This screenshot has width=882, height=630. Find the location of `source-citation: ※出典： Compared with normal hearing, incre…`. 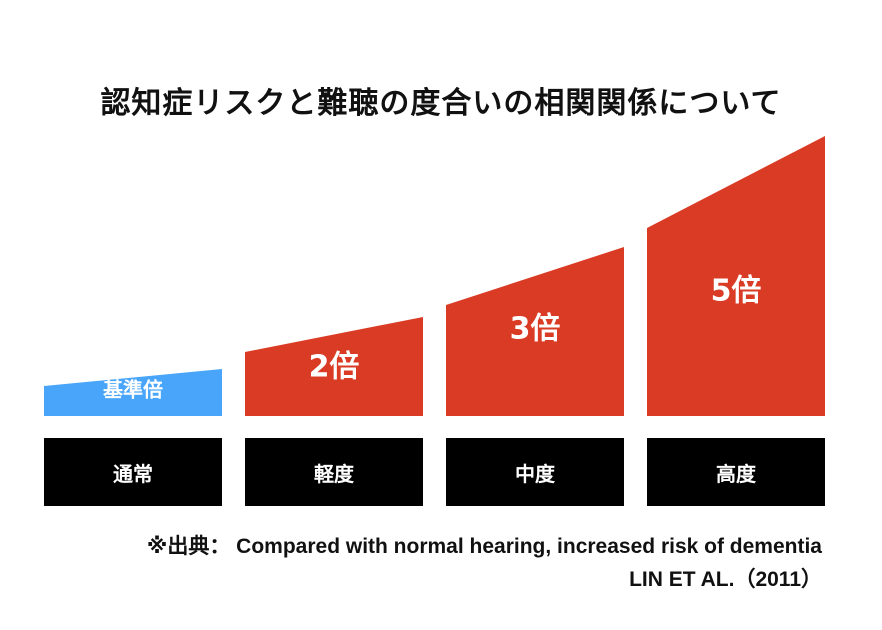

source-citation: ※出典： Compared with normal hearing, incre… is located at coordinates (484, 546).